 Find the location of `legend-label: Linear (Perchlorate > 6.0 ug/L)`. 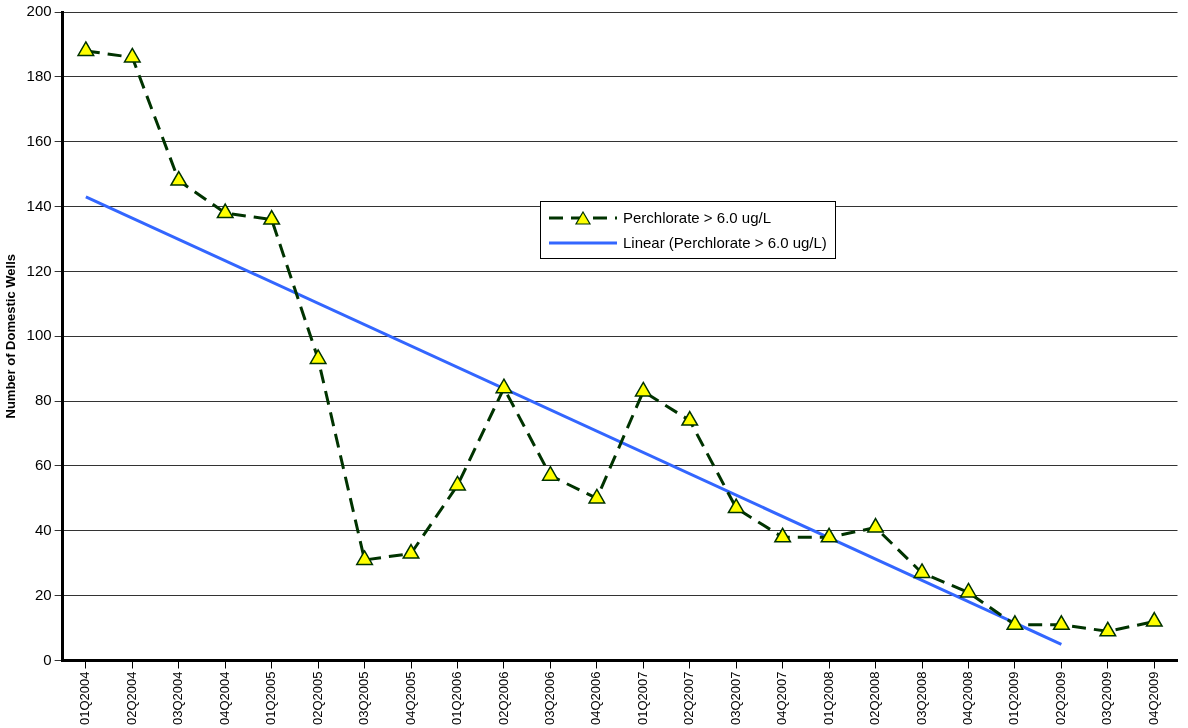

legend-label: Linear (Perchlorate > 6.0 ug/L) is located at coordinates (725, 242).